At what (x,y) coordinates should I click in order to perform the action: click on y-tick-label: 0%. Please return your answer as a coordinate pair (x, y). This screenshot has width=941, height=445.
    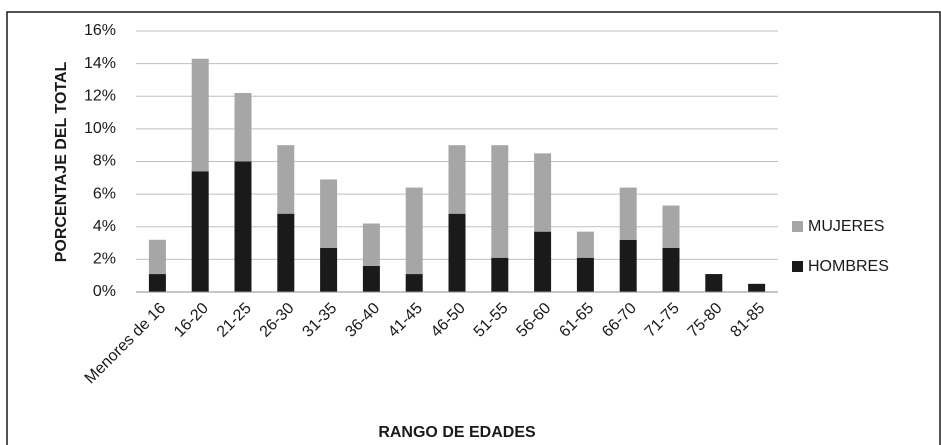
    Looking at the image, I should click on (104, 291).